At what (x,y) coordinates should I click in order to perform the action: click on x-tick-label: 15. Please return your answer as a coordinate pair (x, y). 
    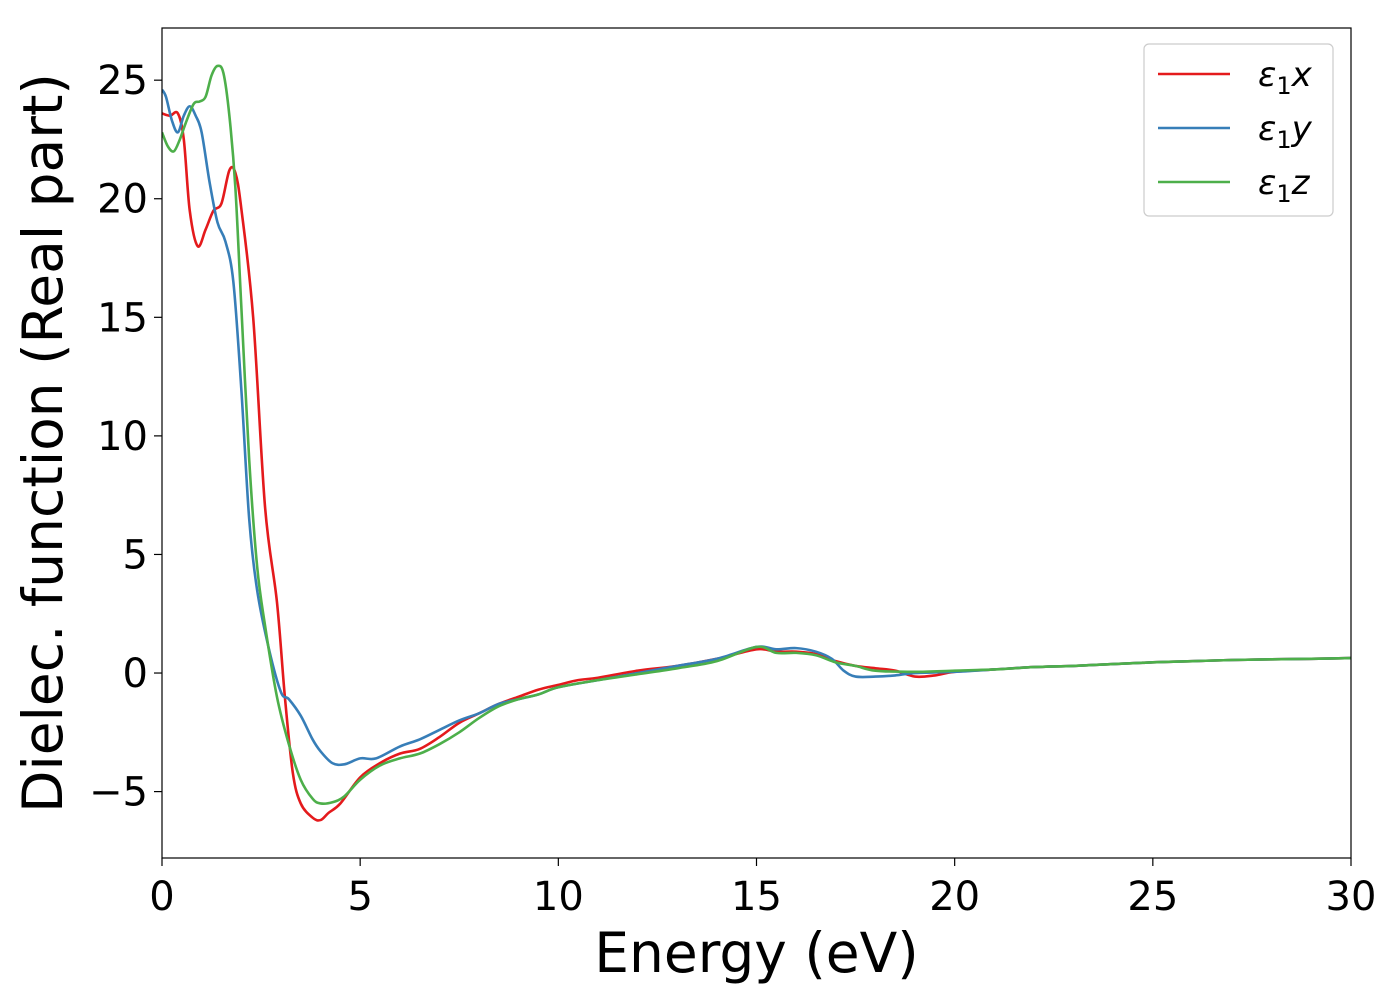
    Looking at the image, I should click on (756, 897).